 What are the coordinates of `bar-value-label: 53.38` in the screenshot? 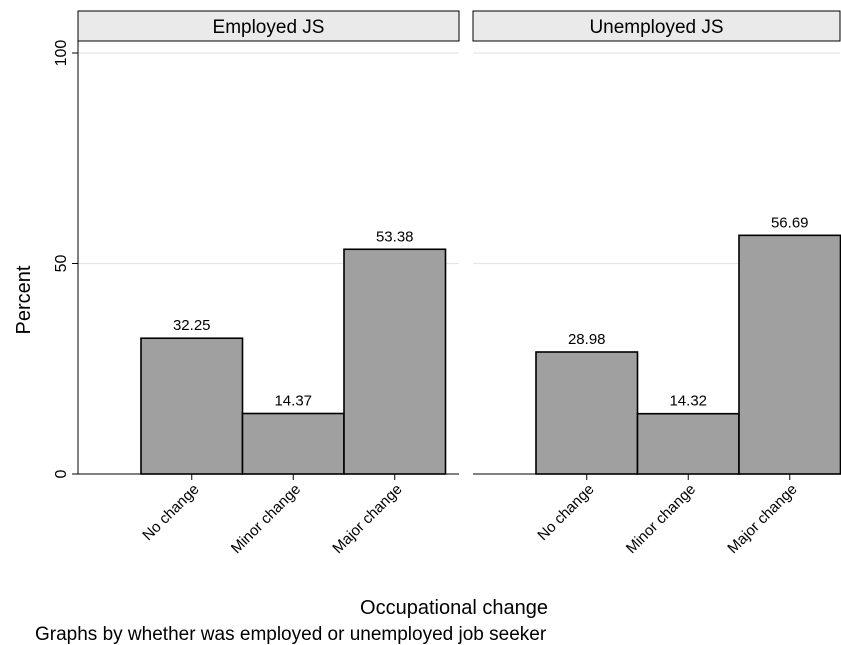 It's located at (395, 236).